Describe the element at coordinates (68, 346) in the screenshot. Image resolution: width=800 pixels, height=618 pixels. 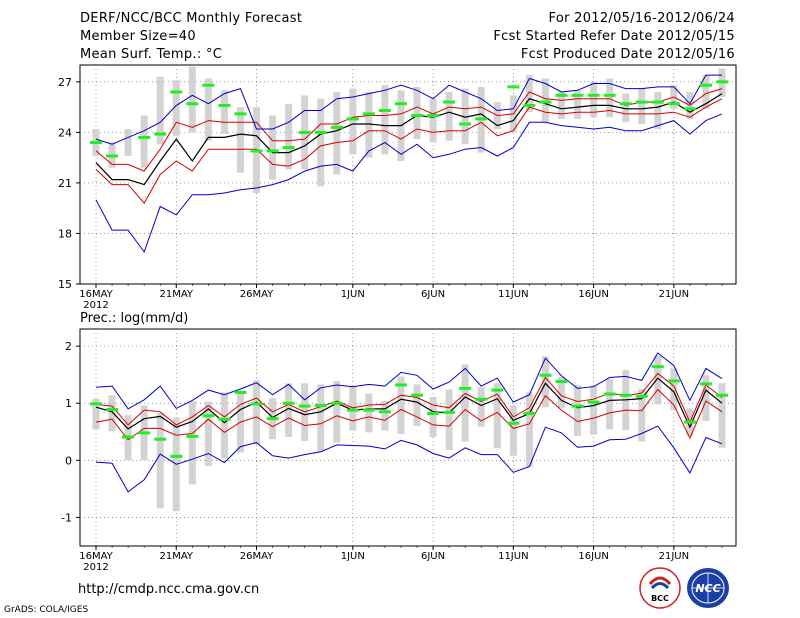
I see `y-tick-label: 2` at that location.